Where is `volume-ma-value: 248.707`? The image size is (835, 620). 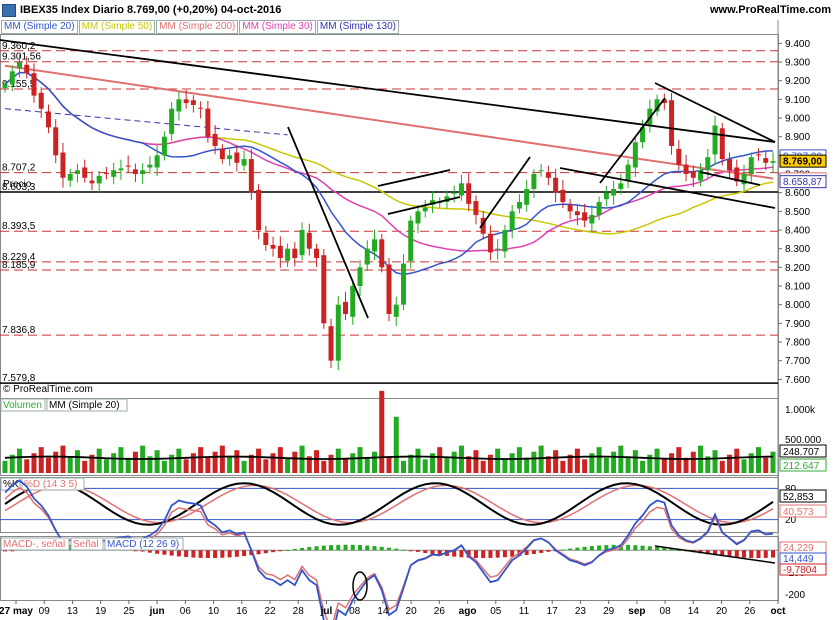
volume-ma-value: 248.707 is located at coordinates (801, 452).